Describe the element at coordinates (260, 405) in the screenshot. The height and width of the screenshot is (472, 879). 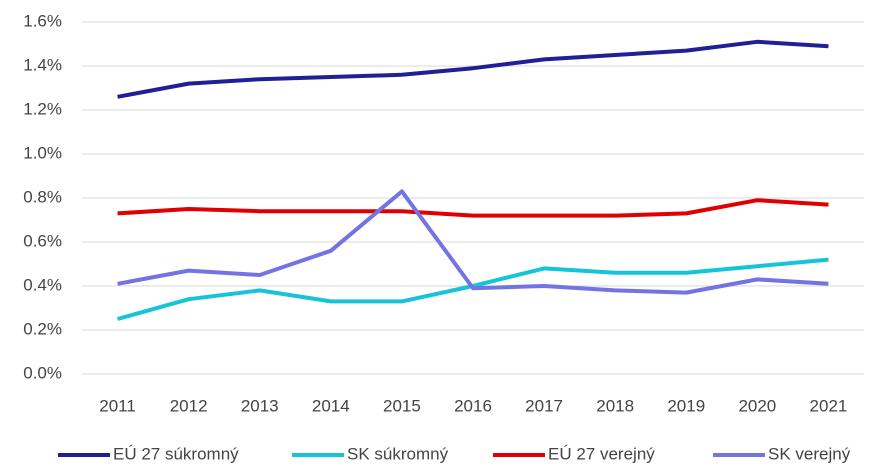
I see `x-tick-label: 2013` at that location.